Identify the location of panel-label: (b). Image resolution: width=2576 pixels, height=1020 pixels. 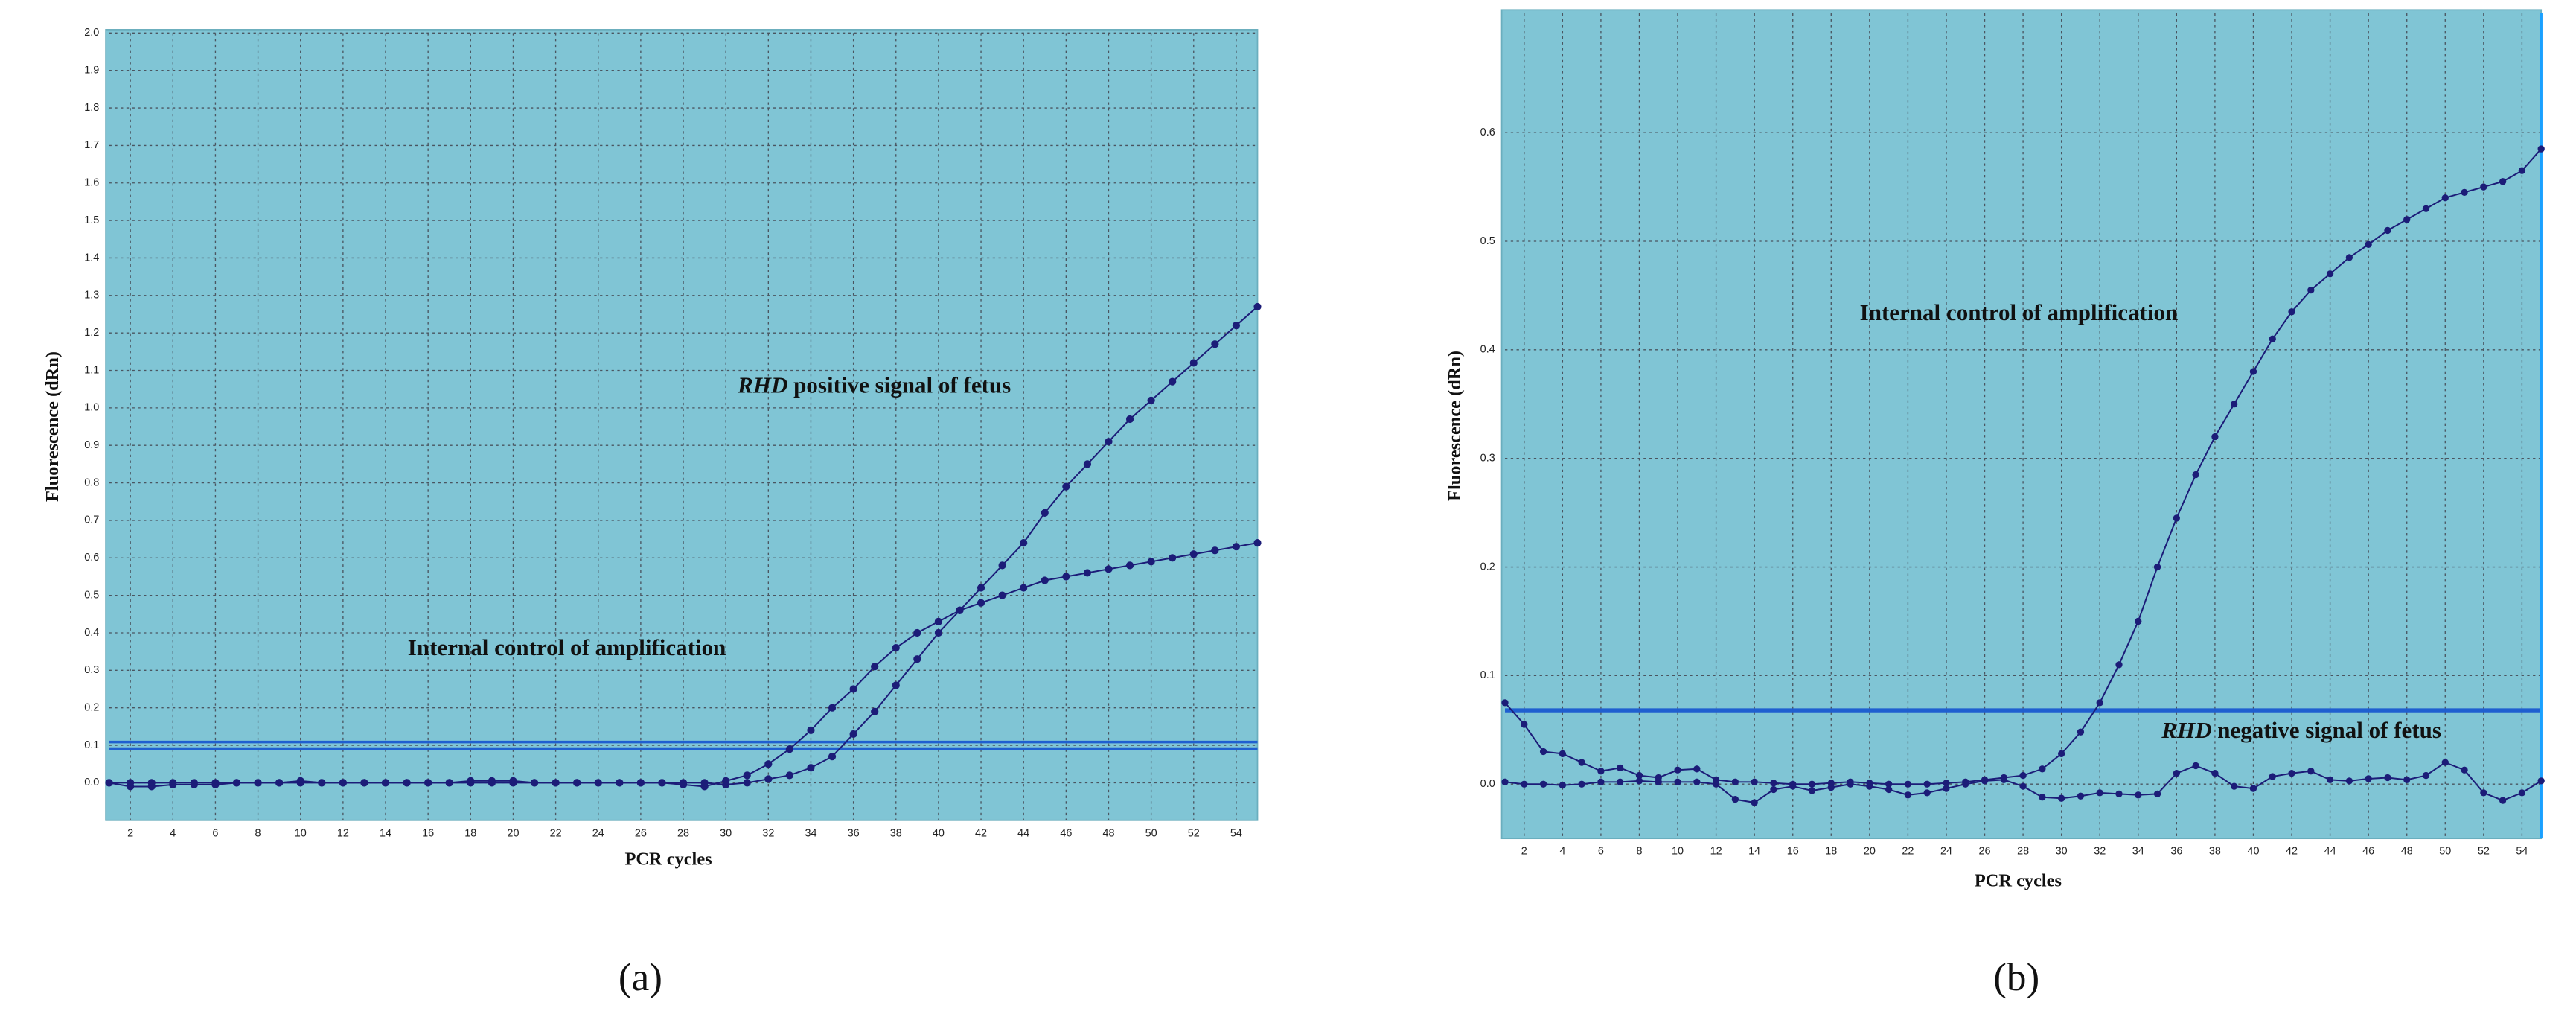
(2016, 977).